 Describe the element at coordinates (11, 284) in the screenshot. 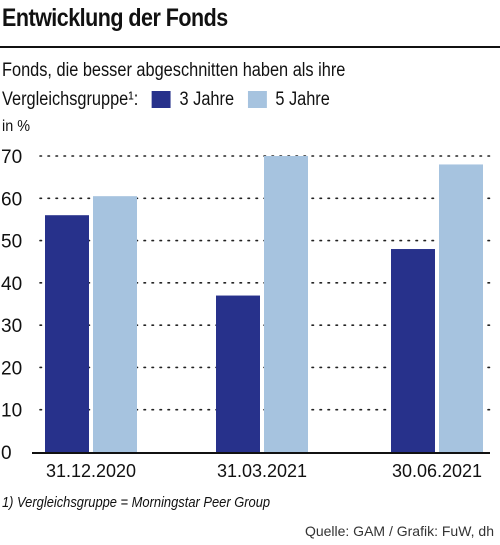

I see `y-tick-label-40: 40` at that location.